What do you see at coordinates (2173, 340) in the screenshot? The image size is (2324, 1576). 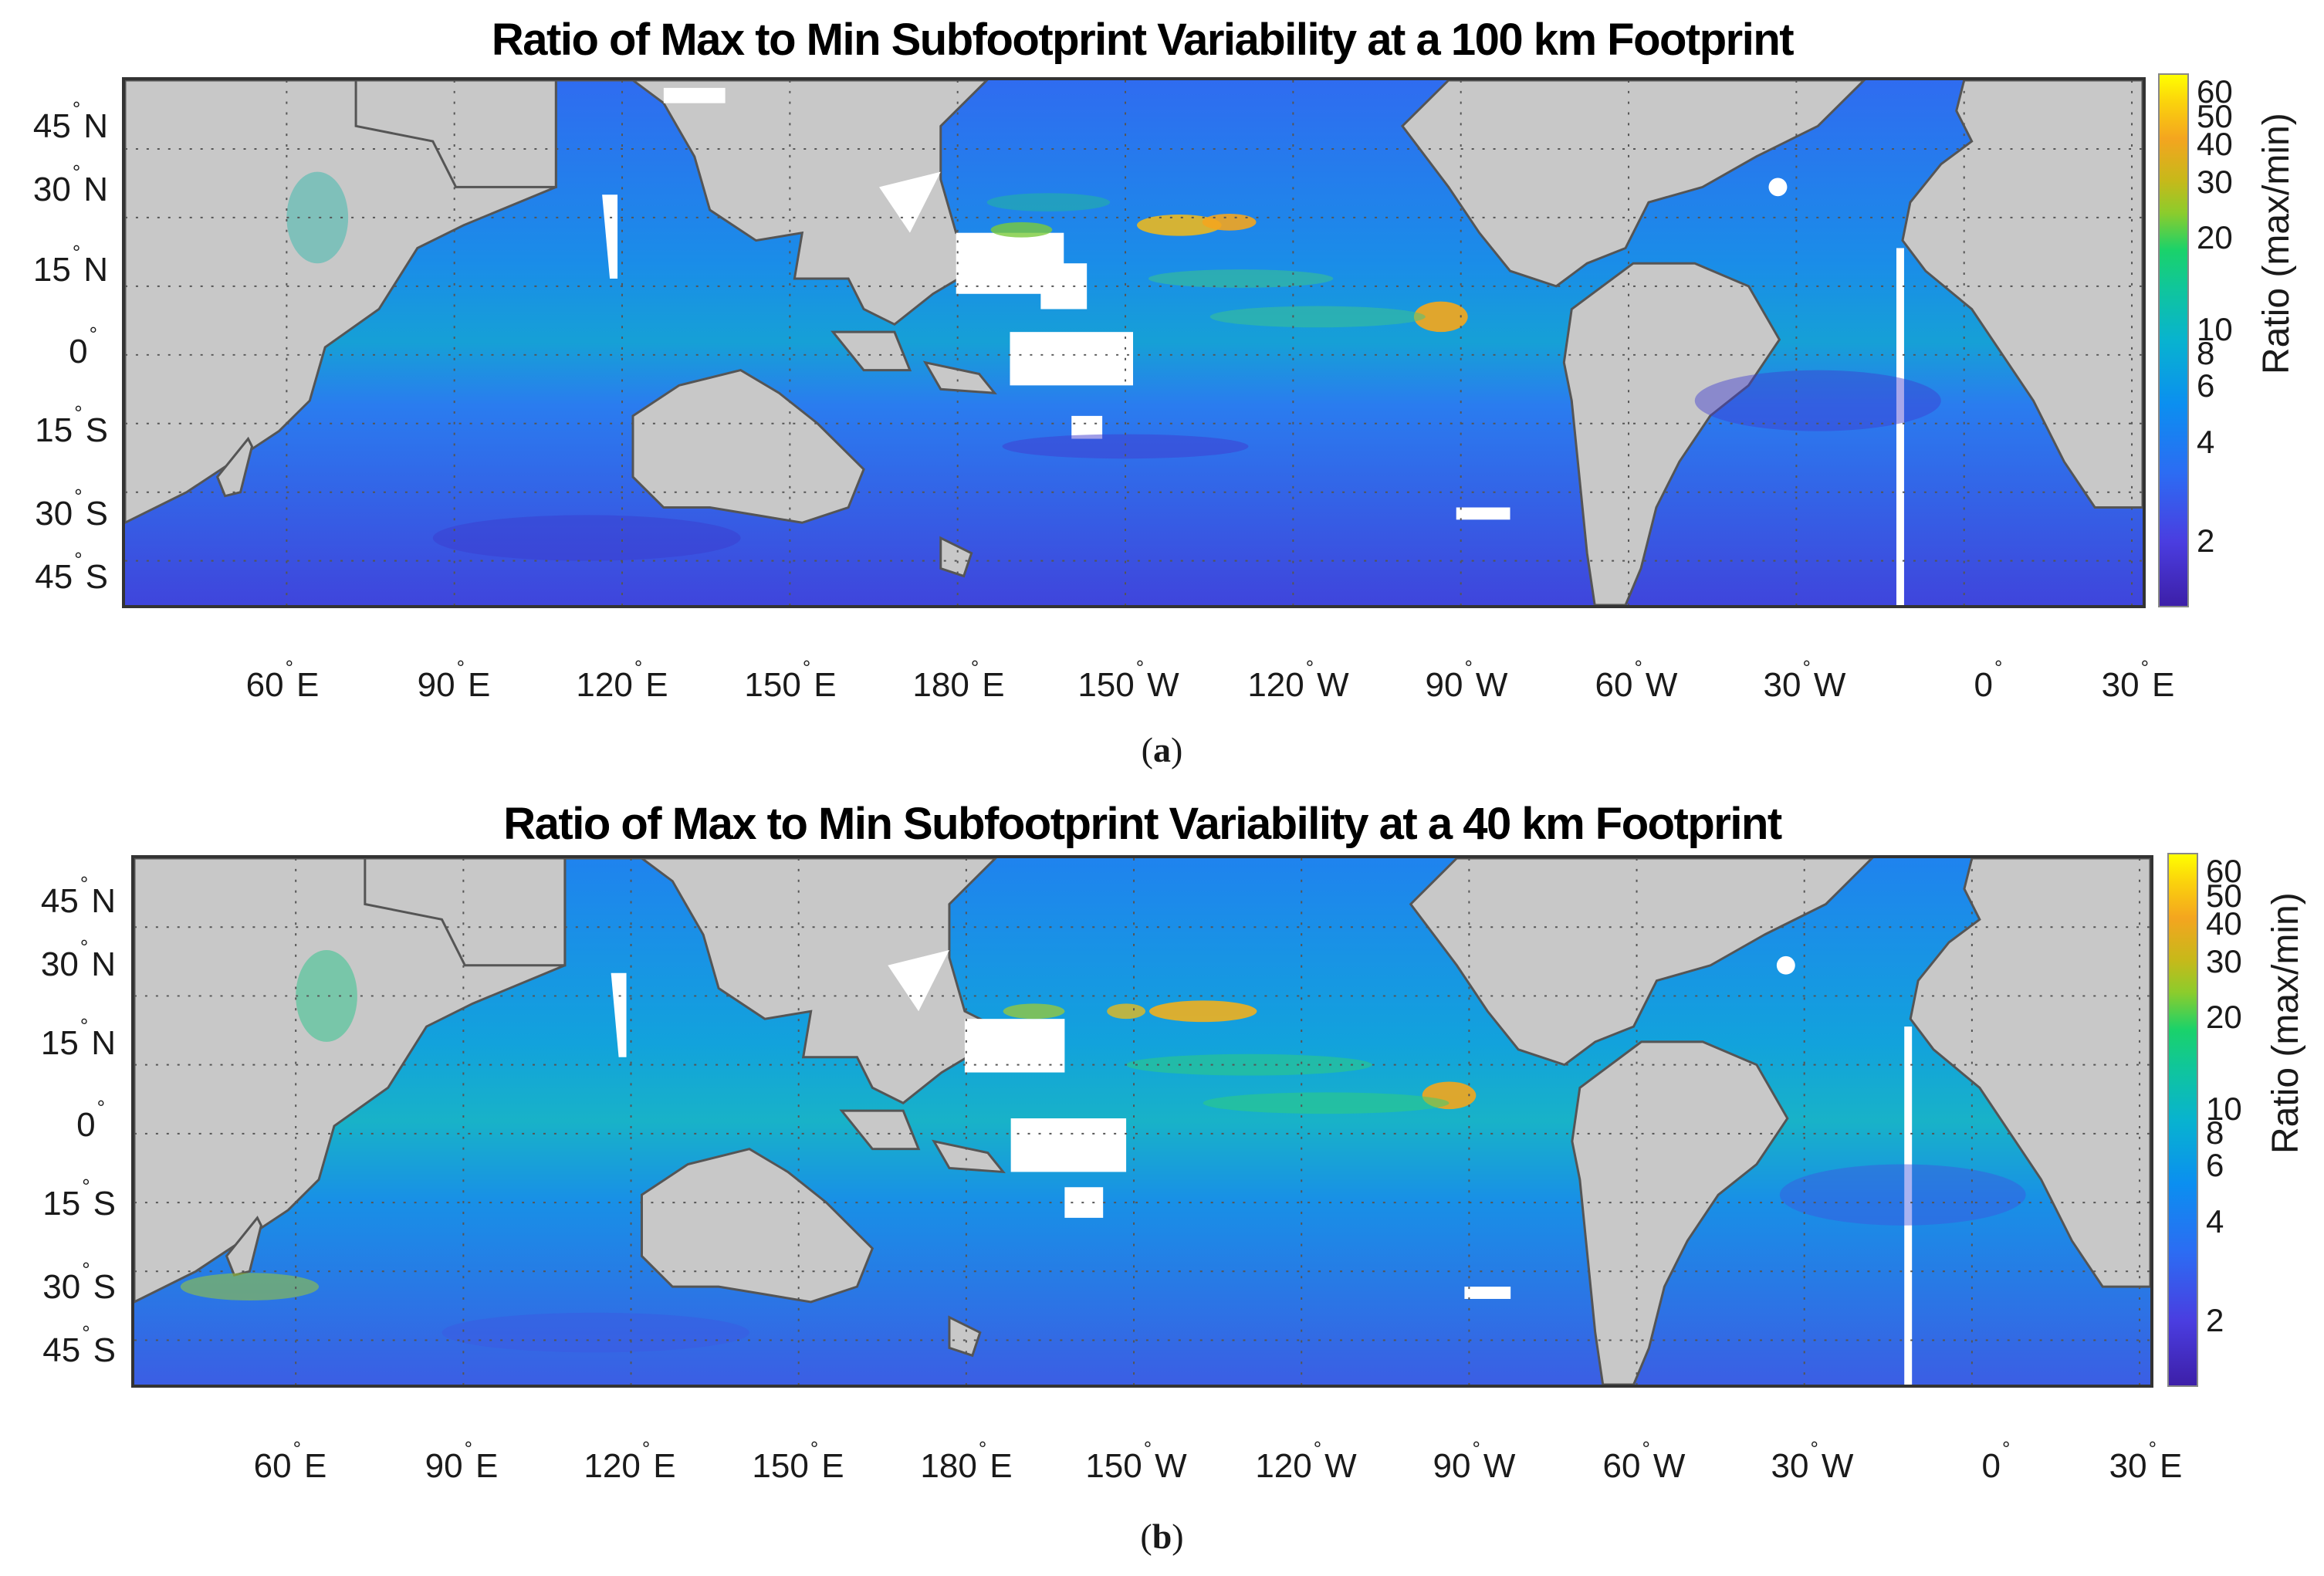 I see `panel-a-colorbar` at bounding box center [2173, 340].